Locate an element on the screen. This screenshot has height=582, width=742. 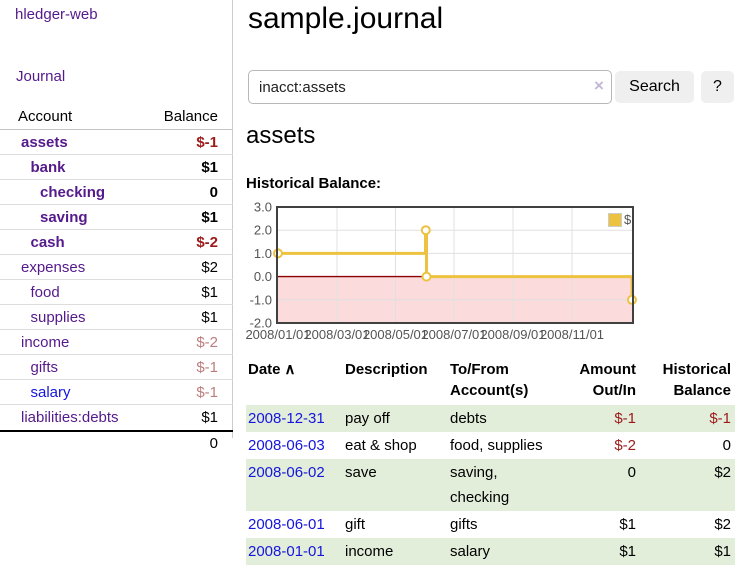
sidebar-item-journal: Journal is located at coordinates (41, 76).